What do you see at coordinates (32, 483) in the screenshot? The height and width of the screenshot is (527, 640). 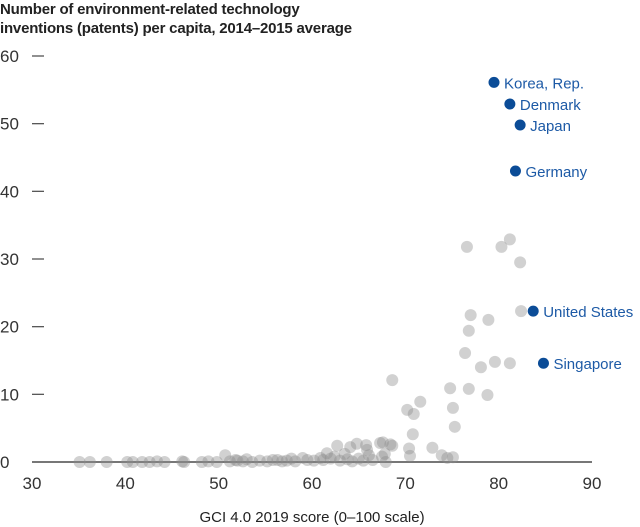 I see `x-tick-label: 30` at bounding box center [32, 483].